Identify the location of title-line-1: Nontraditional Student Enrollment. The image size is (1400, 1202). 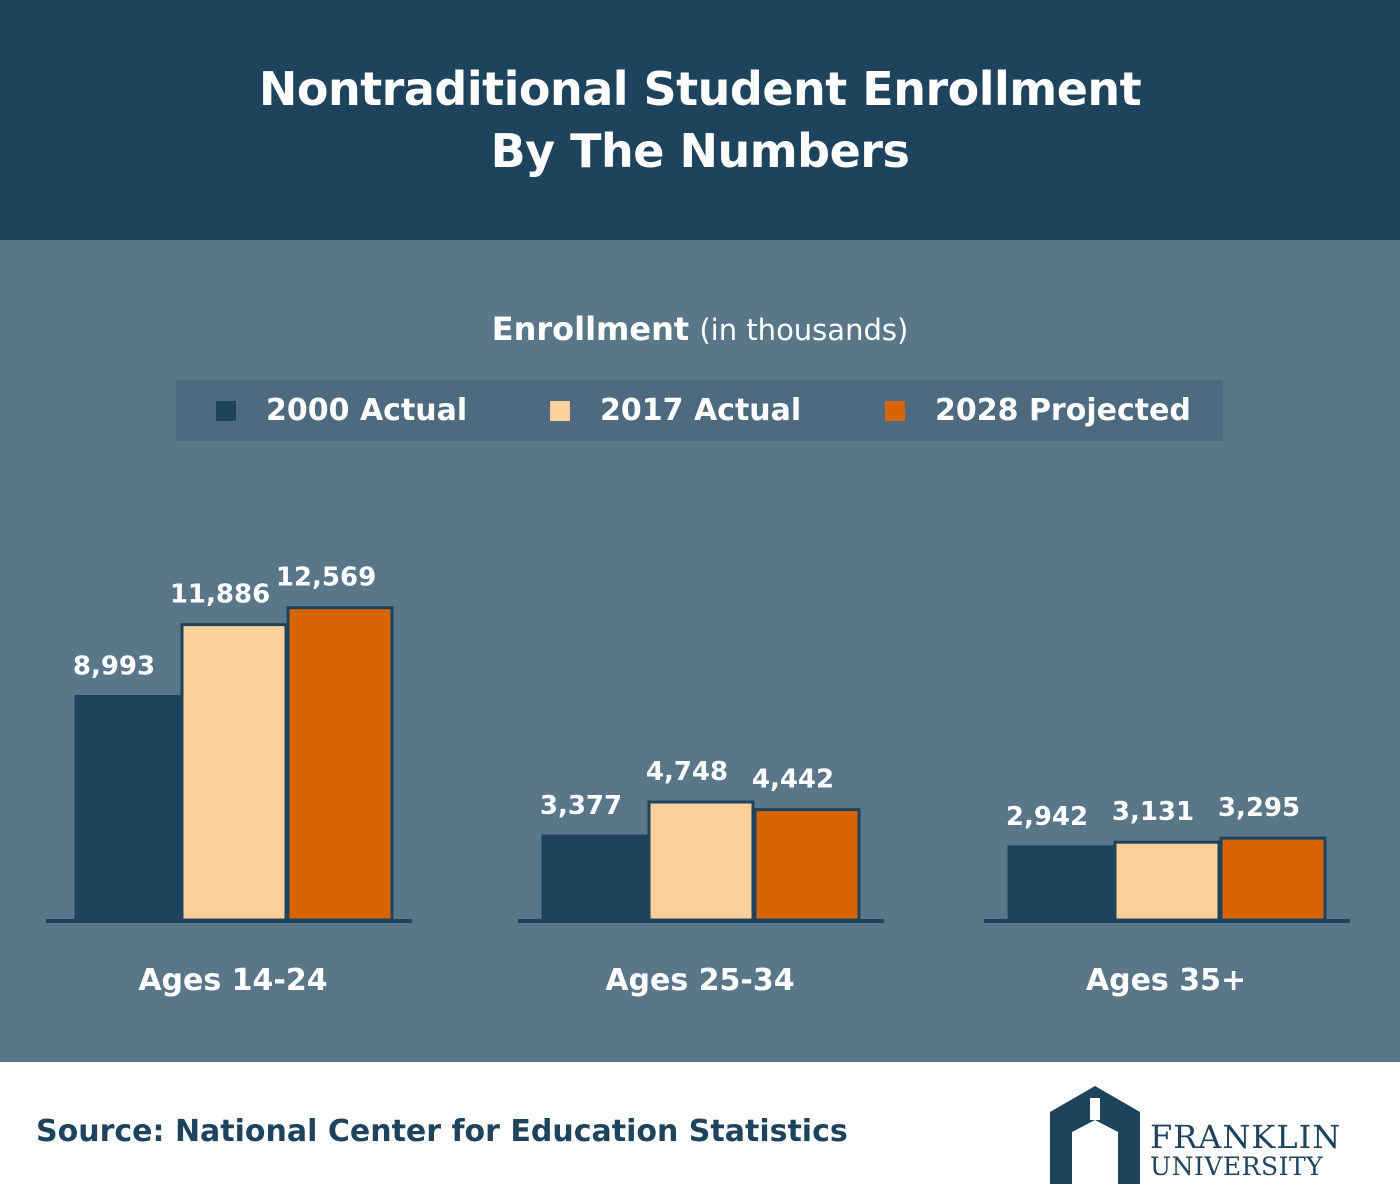
(700, 89).